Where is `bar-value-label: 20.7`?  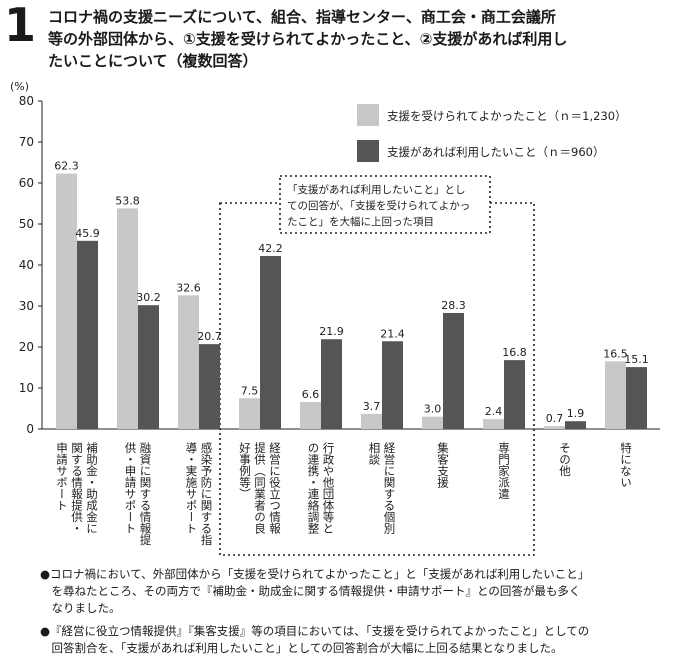 bar-value-label: 20.7 is located at coordinates (209, 336).